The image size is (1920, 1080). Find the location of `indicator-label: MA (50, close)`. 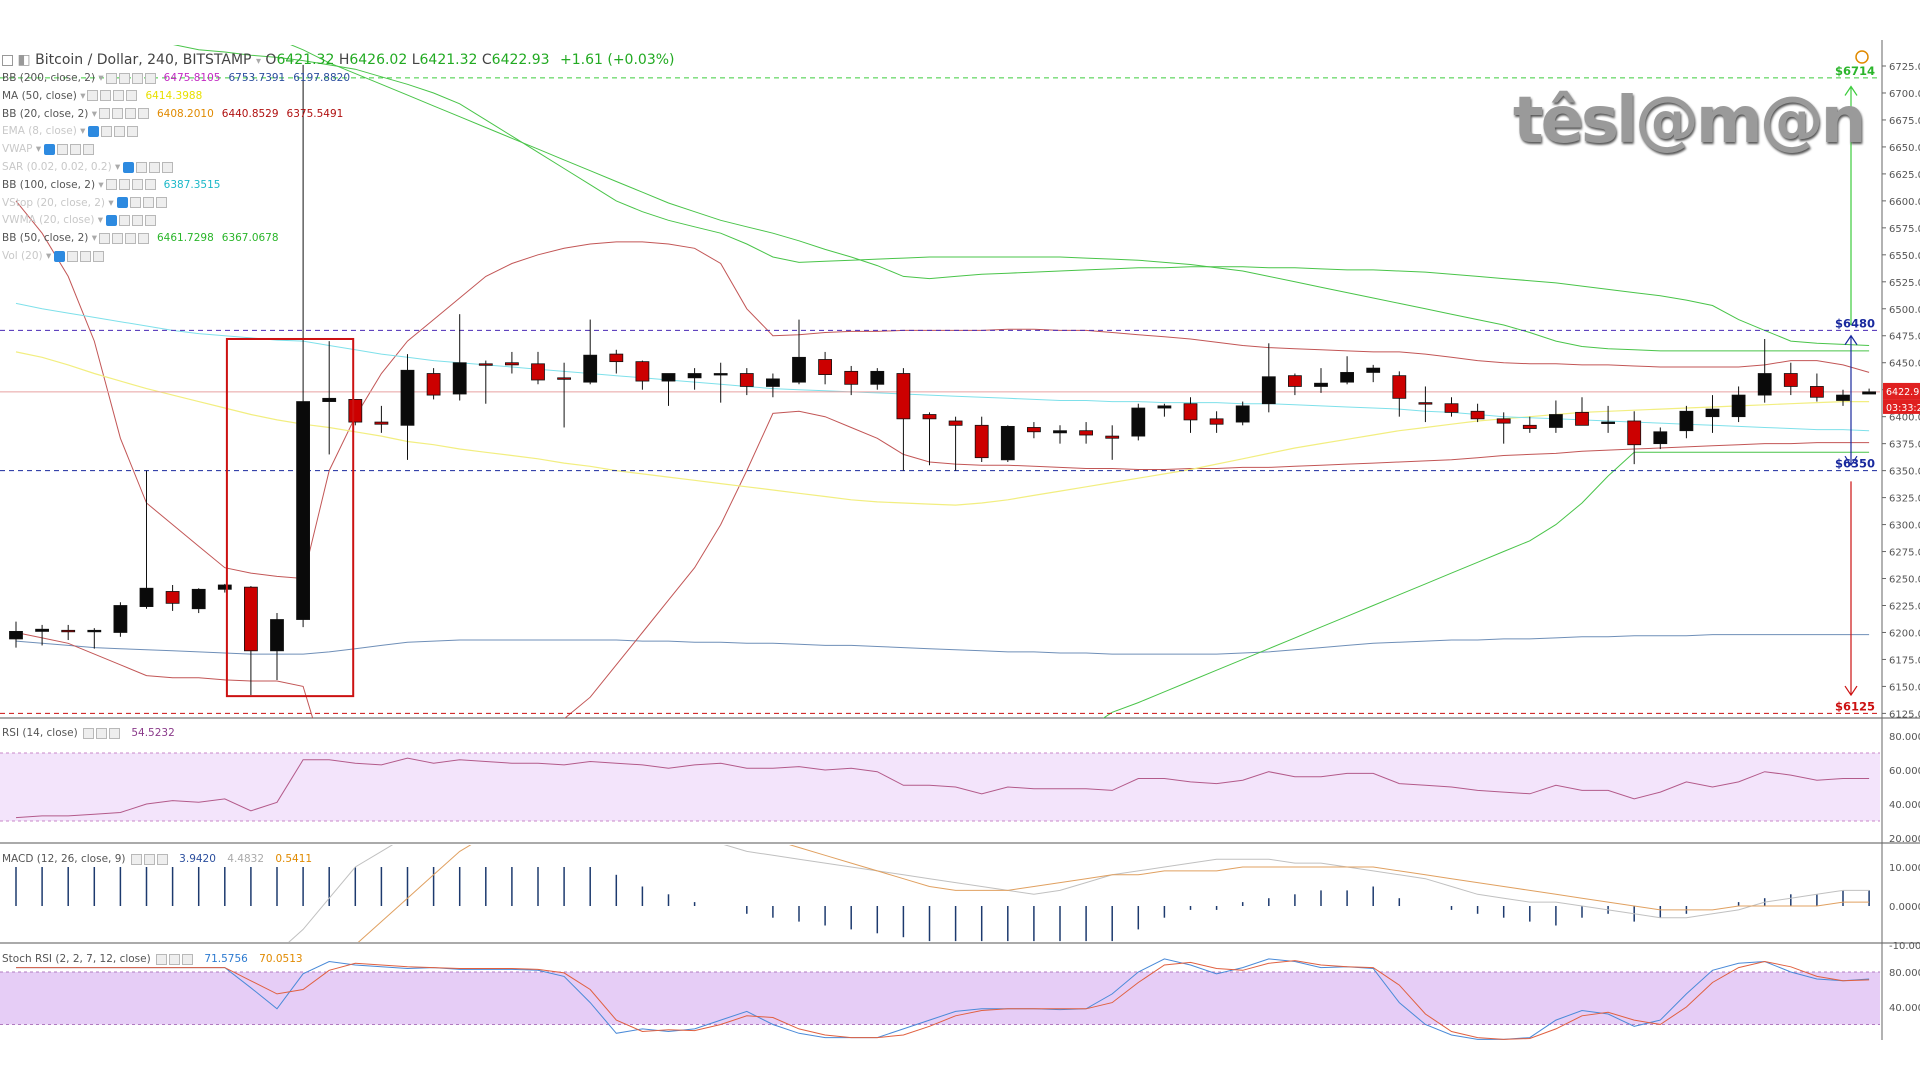

indicator-label: MA (50, close) is located at coordinates (39, 95).